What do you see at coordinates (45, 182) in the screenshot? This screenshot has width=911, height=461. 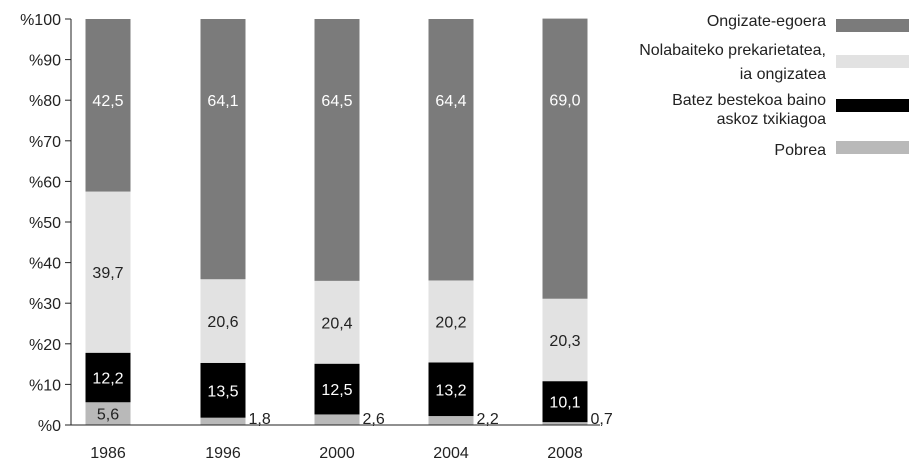 I see `y-tick-label: %60` at bounding box center [45, 182].